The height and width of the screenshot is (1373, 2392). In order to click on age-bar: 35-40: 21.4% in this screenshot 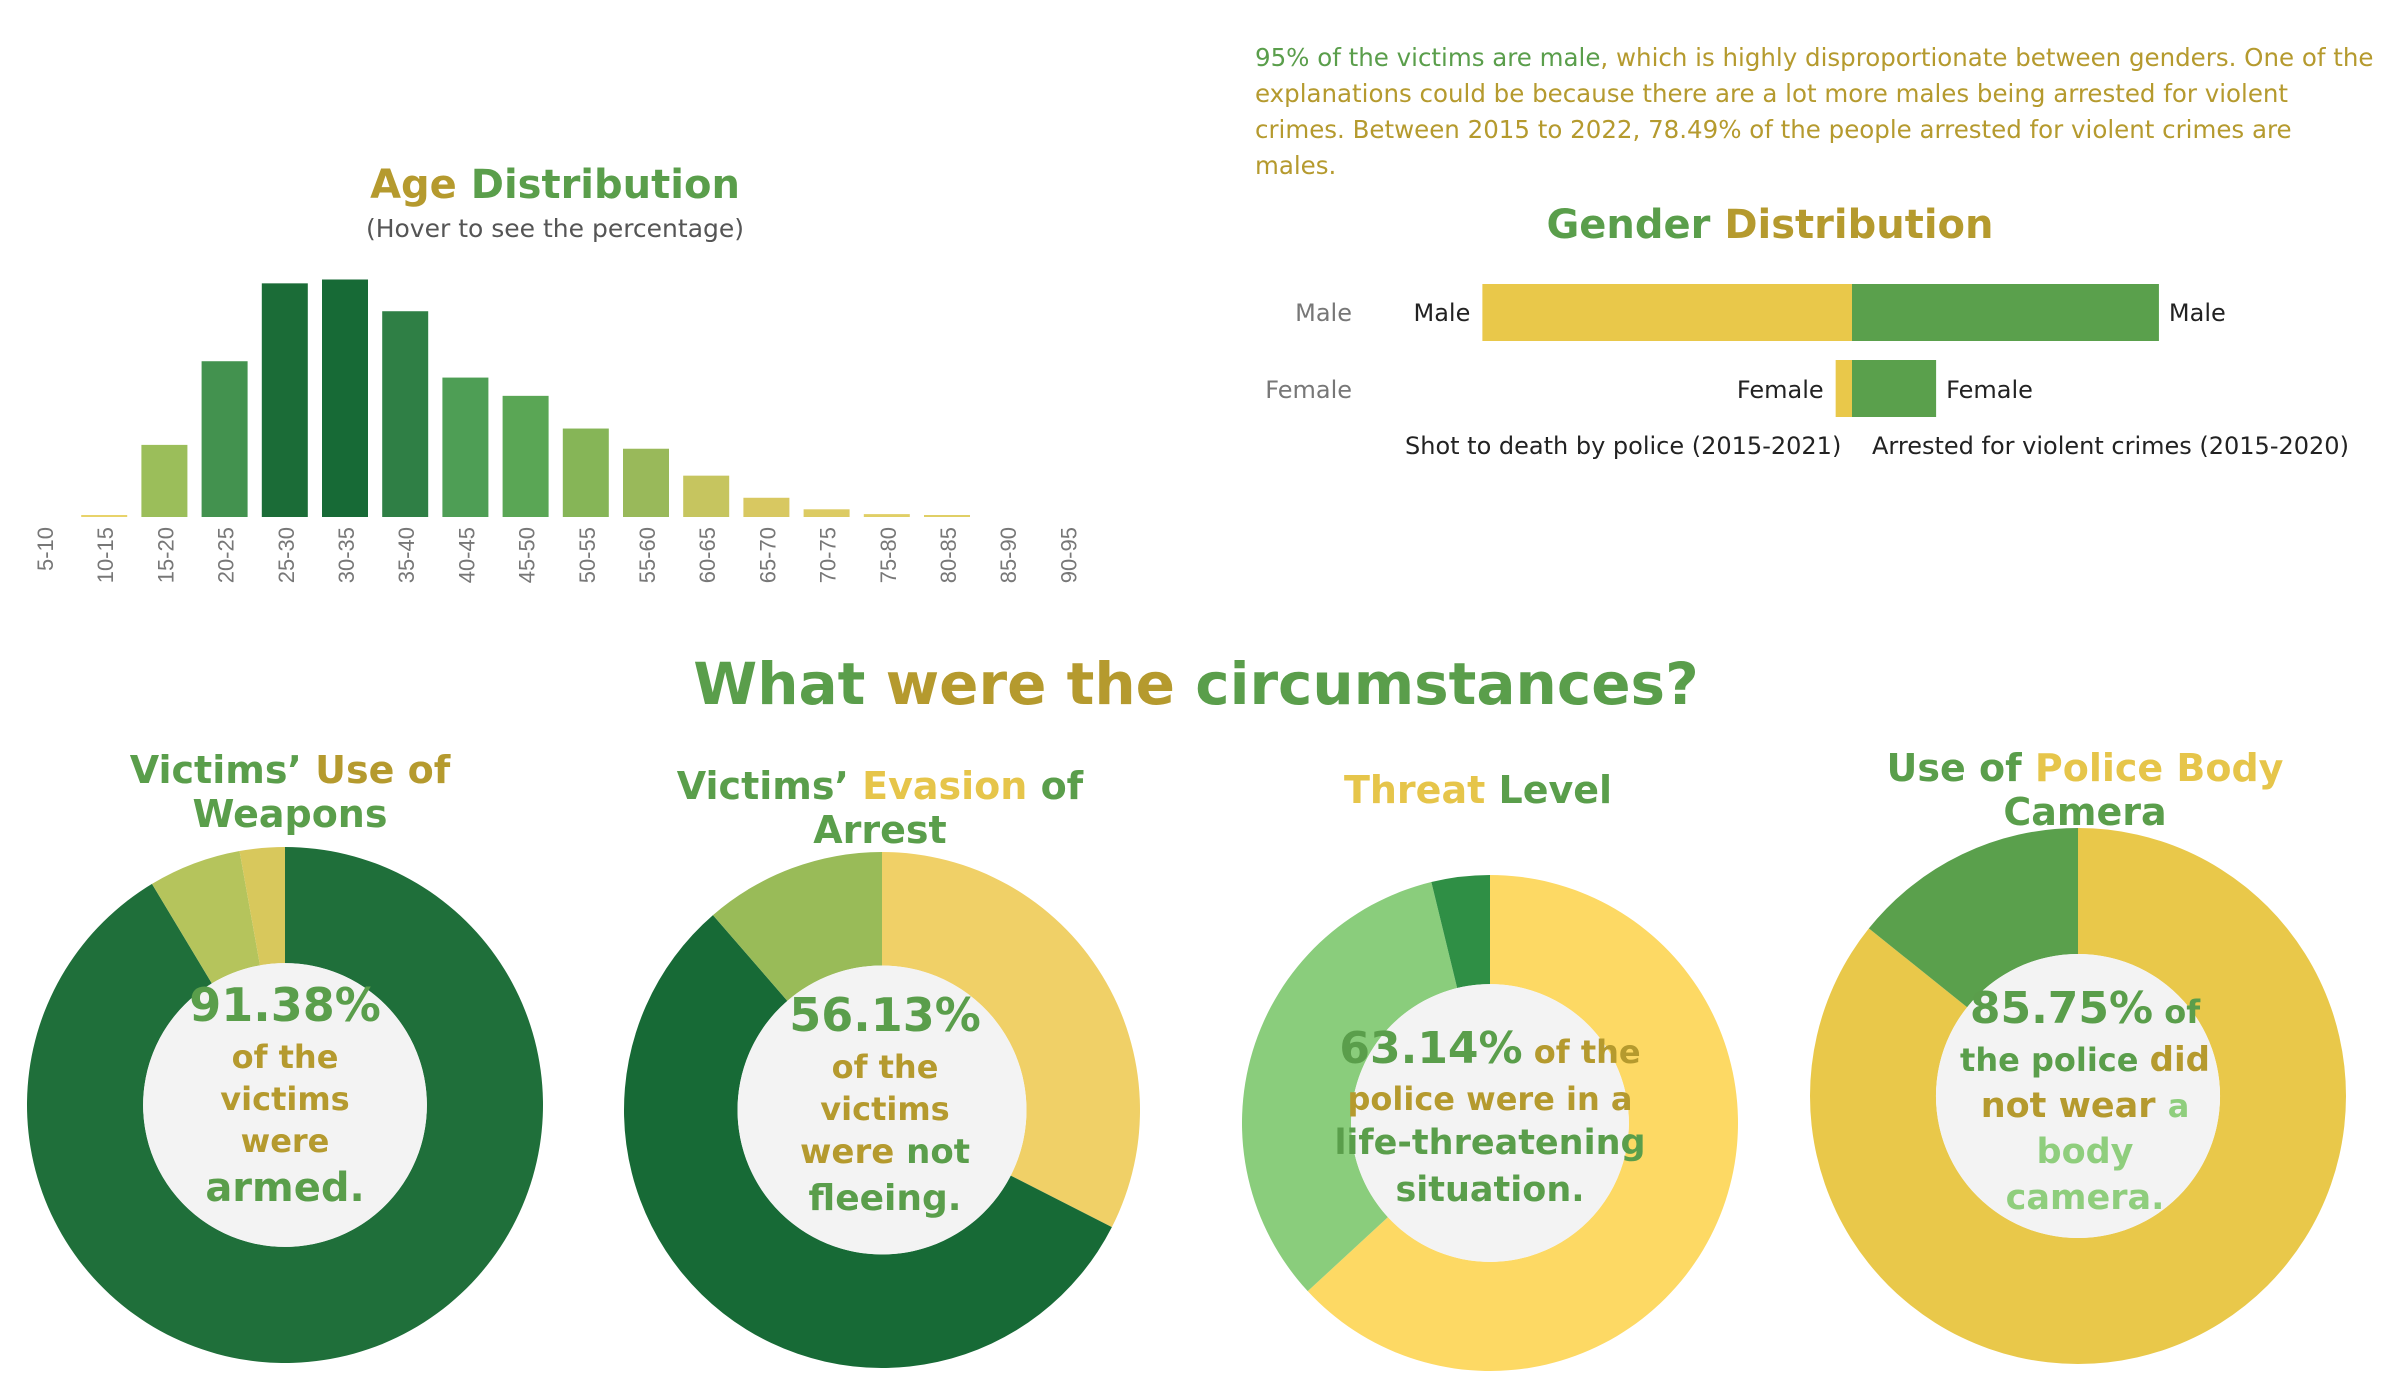, I will do `click(405, 414)`.